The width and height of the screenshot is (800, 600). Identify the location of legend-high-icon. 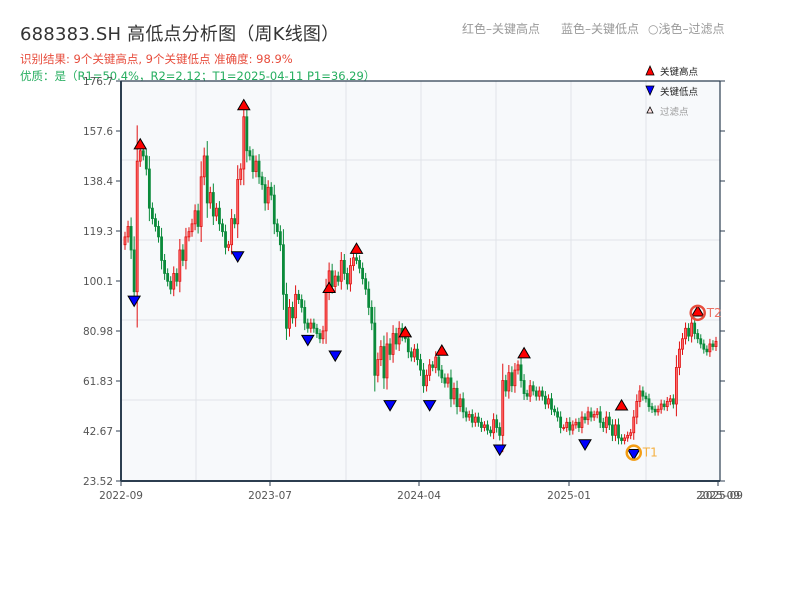
(650, 70).